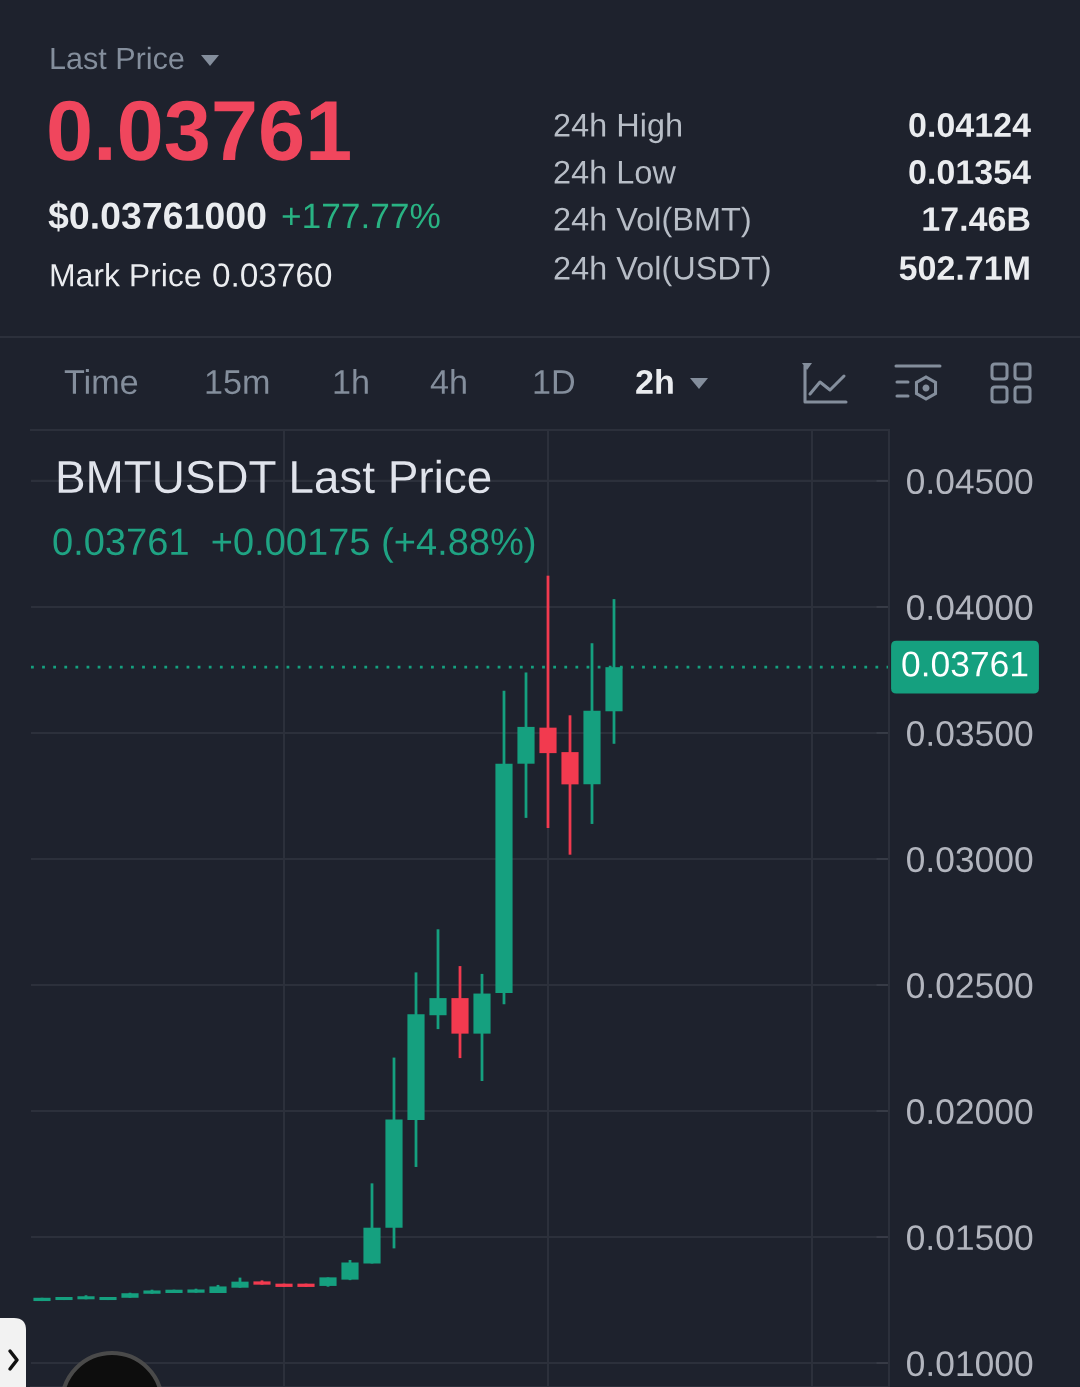  I want to click on text: 0.03760, so click(272, 275).